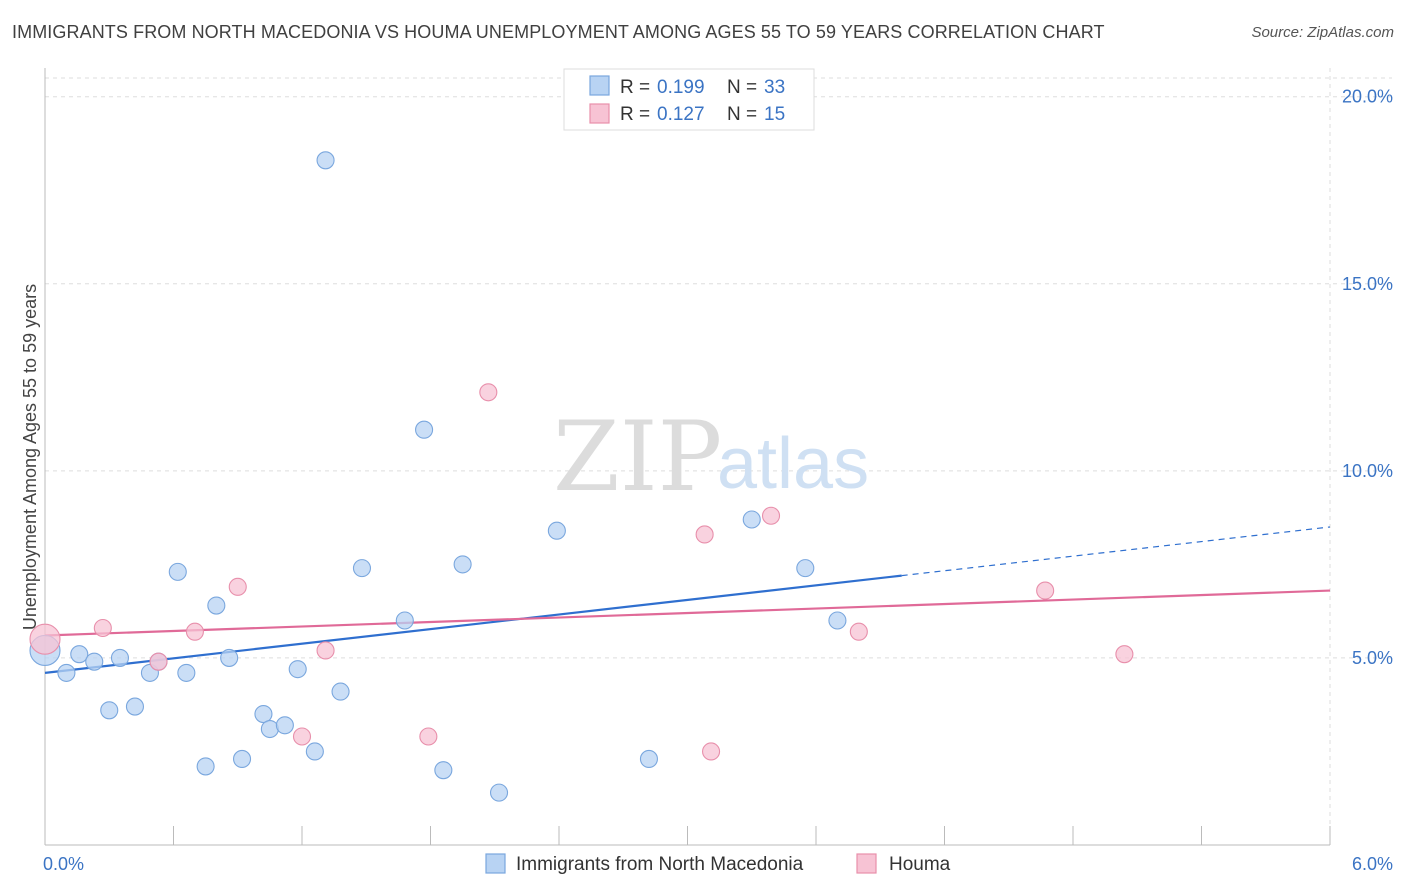 This screenshot has height=892, width=1406. I want to click on y-tick-label: 5.0%, so click(1372, 658).